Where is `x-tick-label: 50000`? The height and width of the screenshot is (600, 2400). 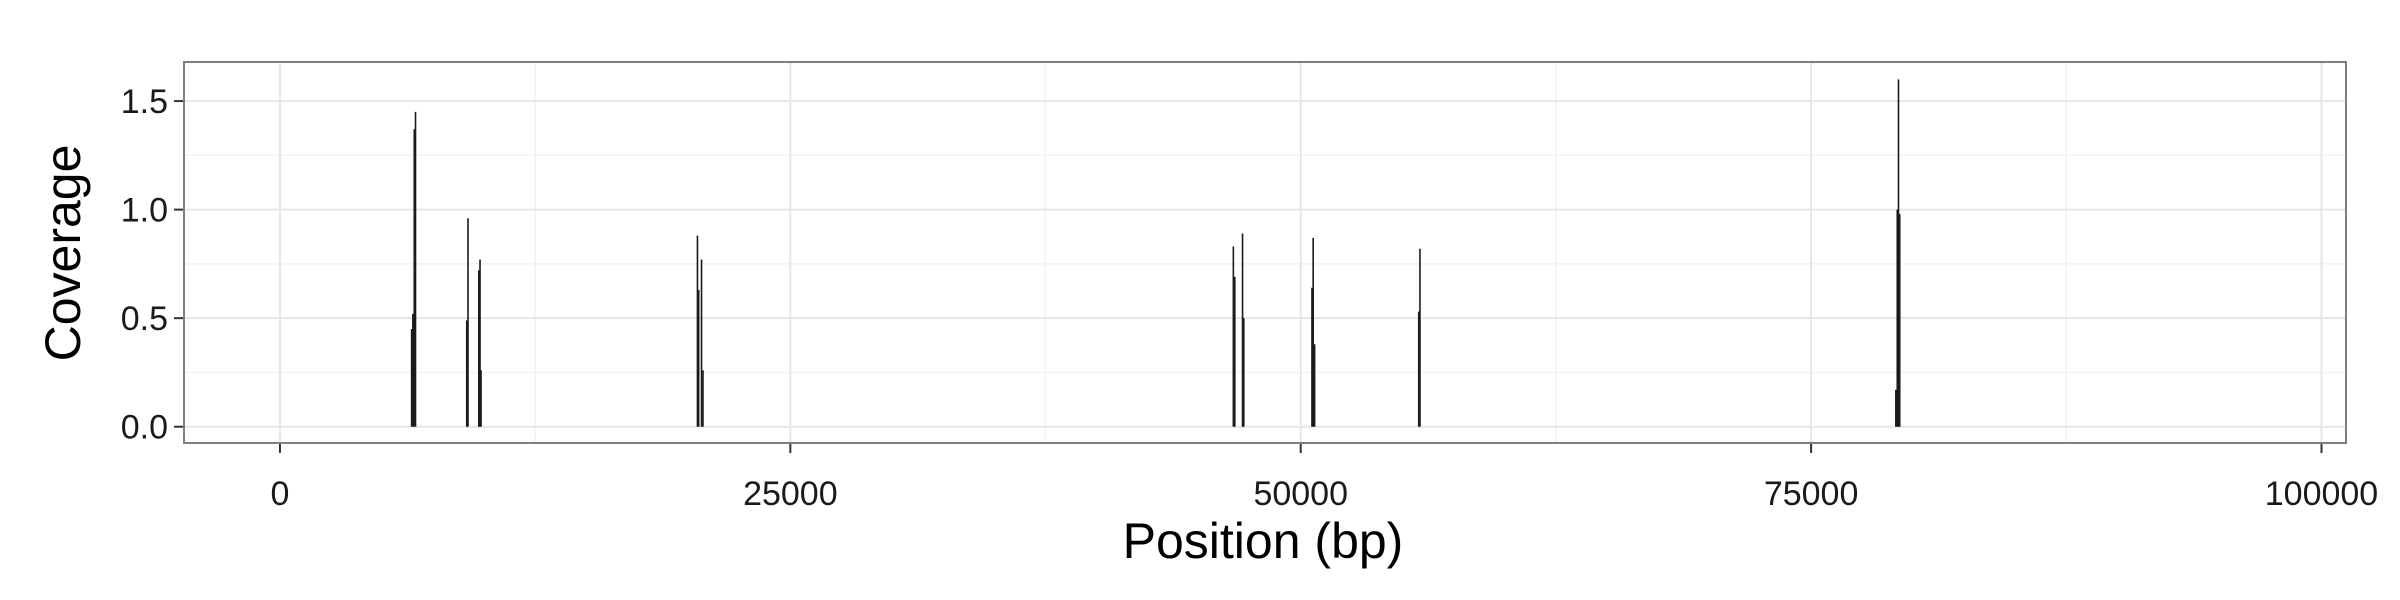
x-tick-label: 50000 is located at coordinates (1300, 494).